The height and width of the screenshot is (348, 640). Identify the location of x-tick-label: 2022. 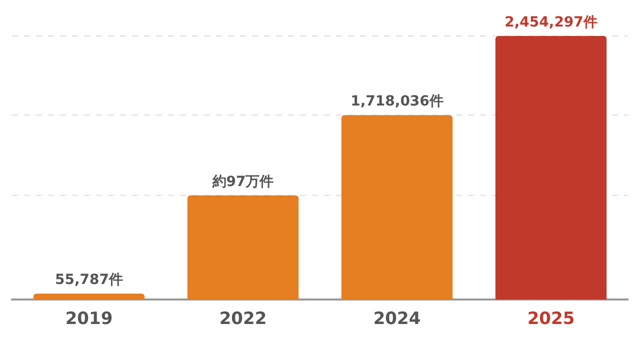
(243, 319).